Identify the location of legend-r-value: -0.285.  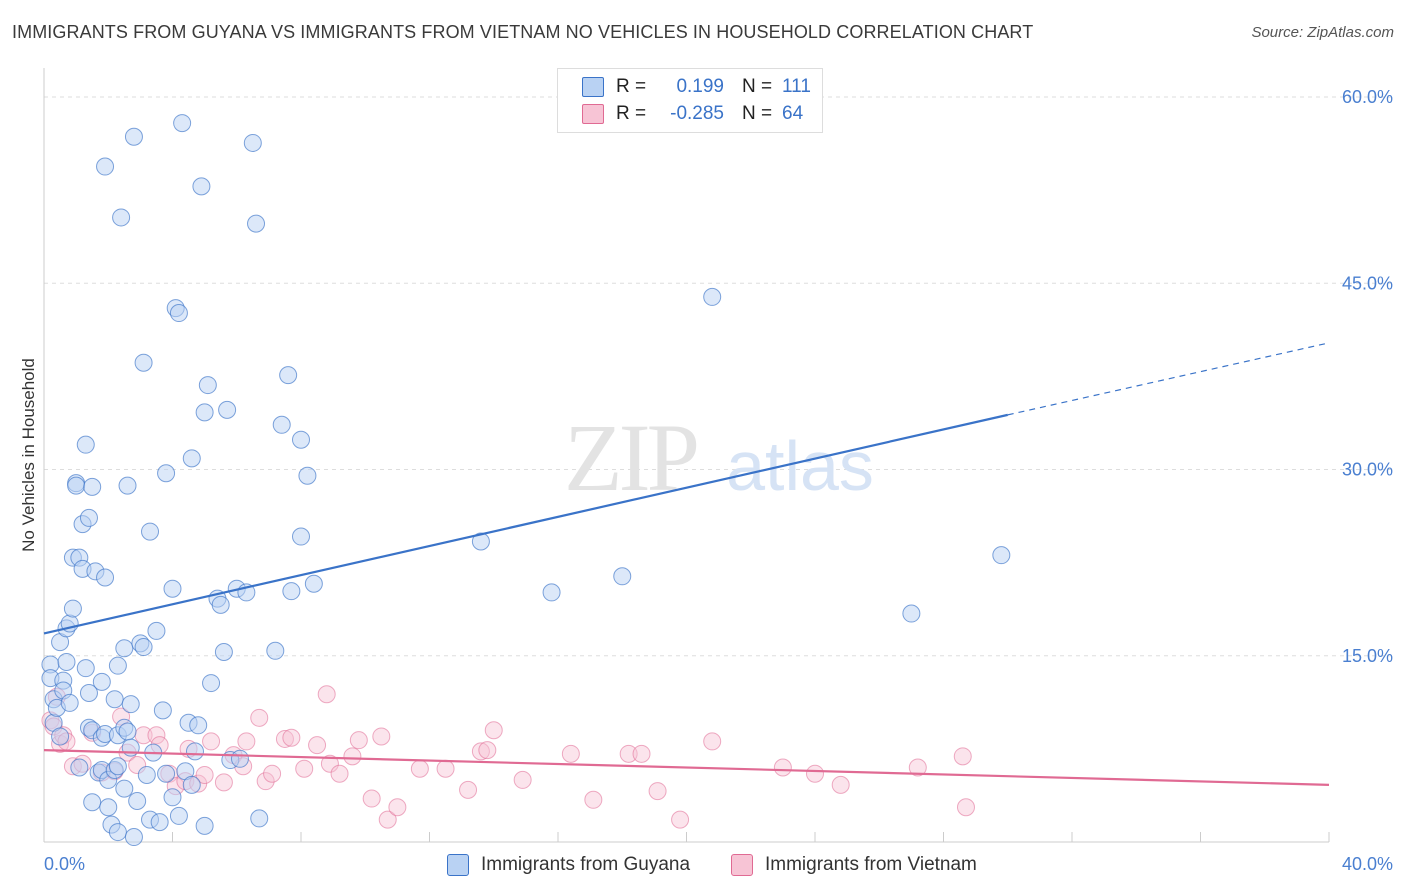
(697, 113).